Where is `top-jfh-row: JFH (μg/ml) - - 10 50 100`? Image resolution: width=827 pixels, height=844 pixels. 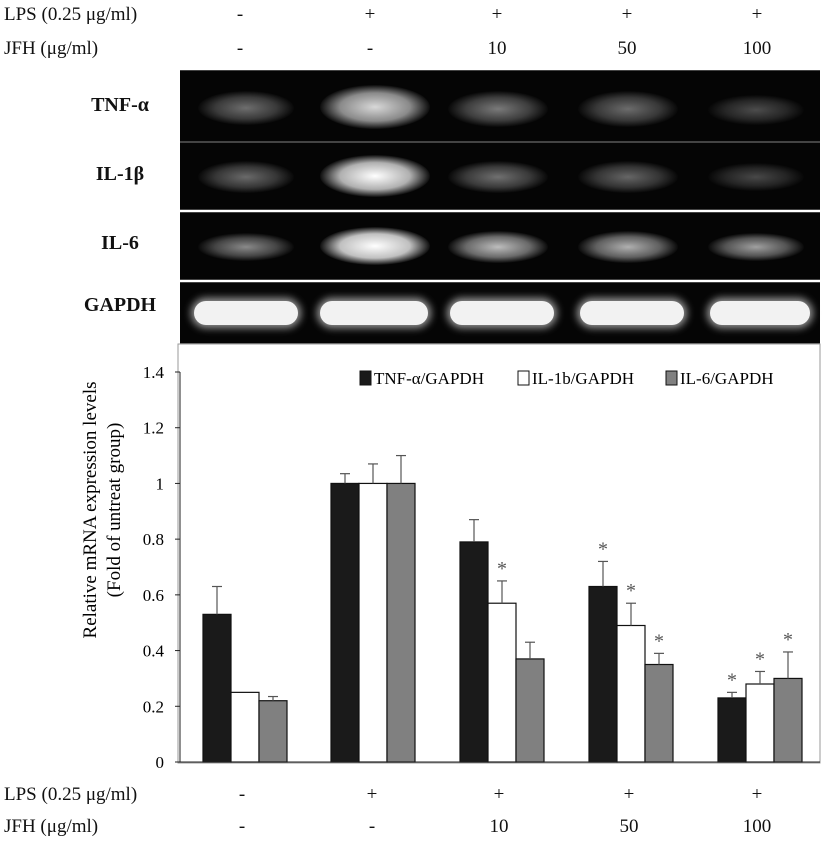 top-jfh-row: JFH (μg/ml) - - 10 50 100 is located at coordinates (413, 51).